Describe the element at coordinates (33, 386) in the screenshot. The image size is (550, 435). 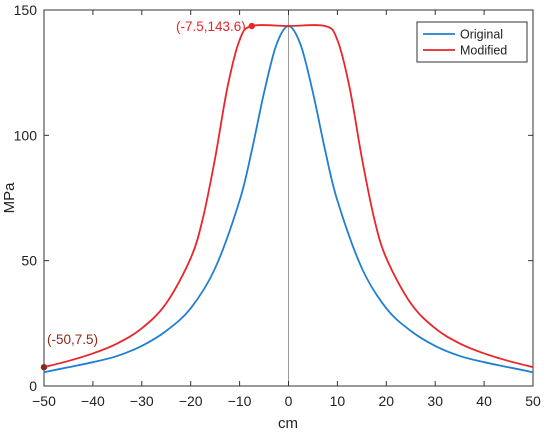
I see `y-tick-label: 0` at that location.